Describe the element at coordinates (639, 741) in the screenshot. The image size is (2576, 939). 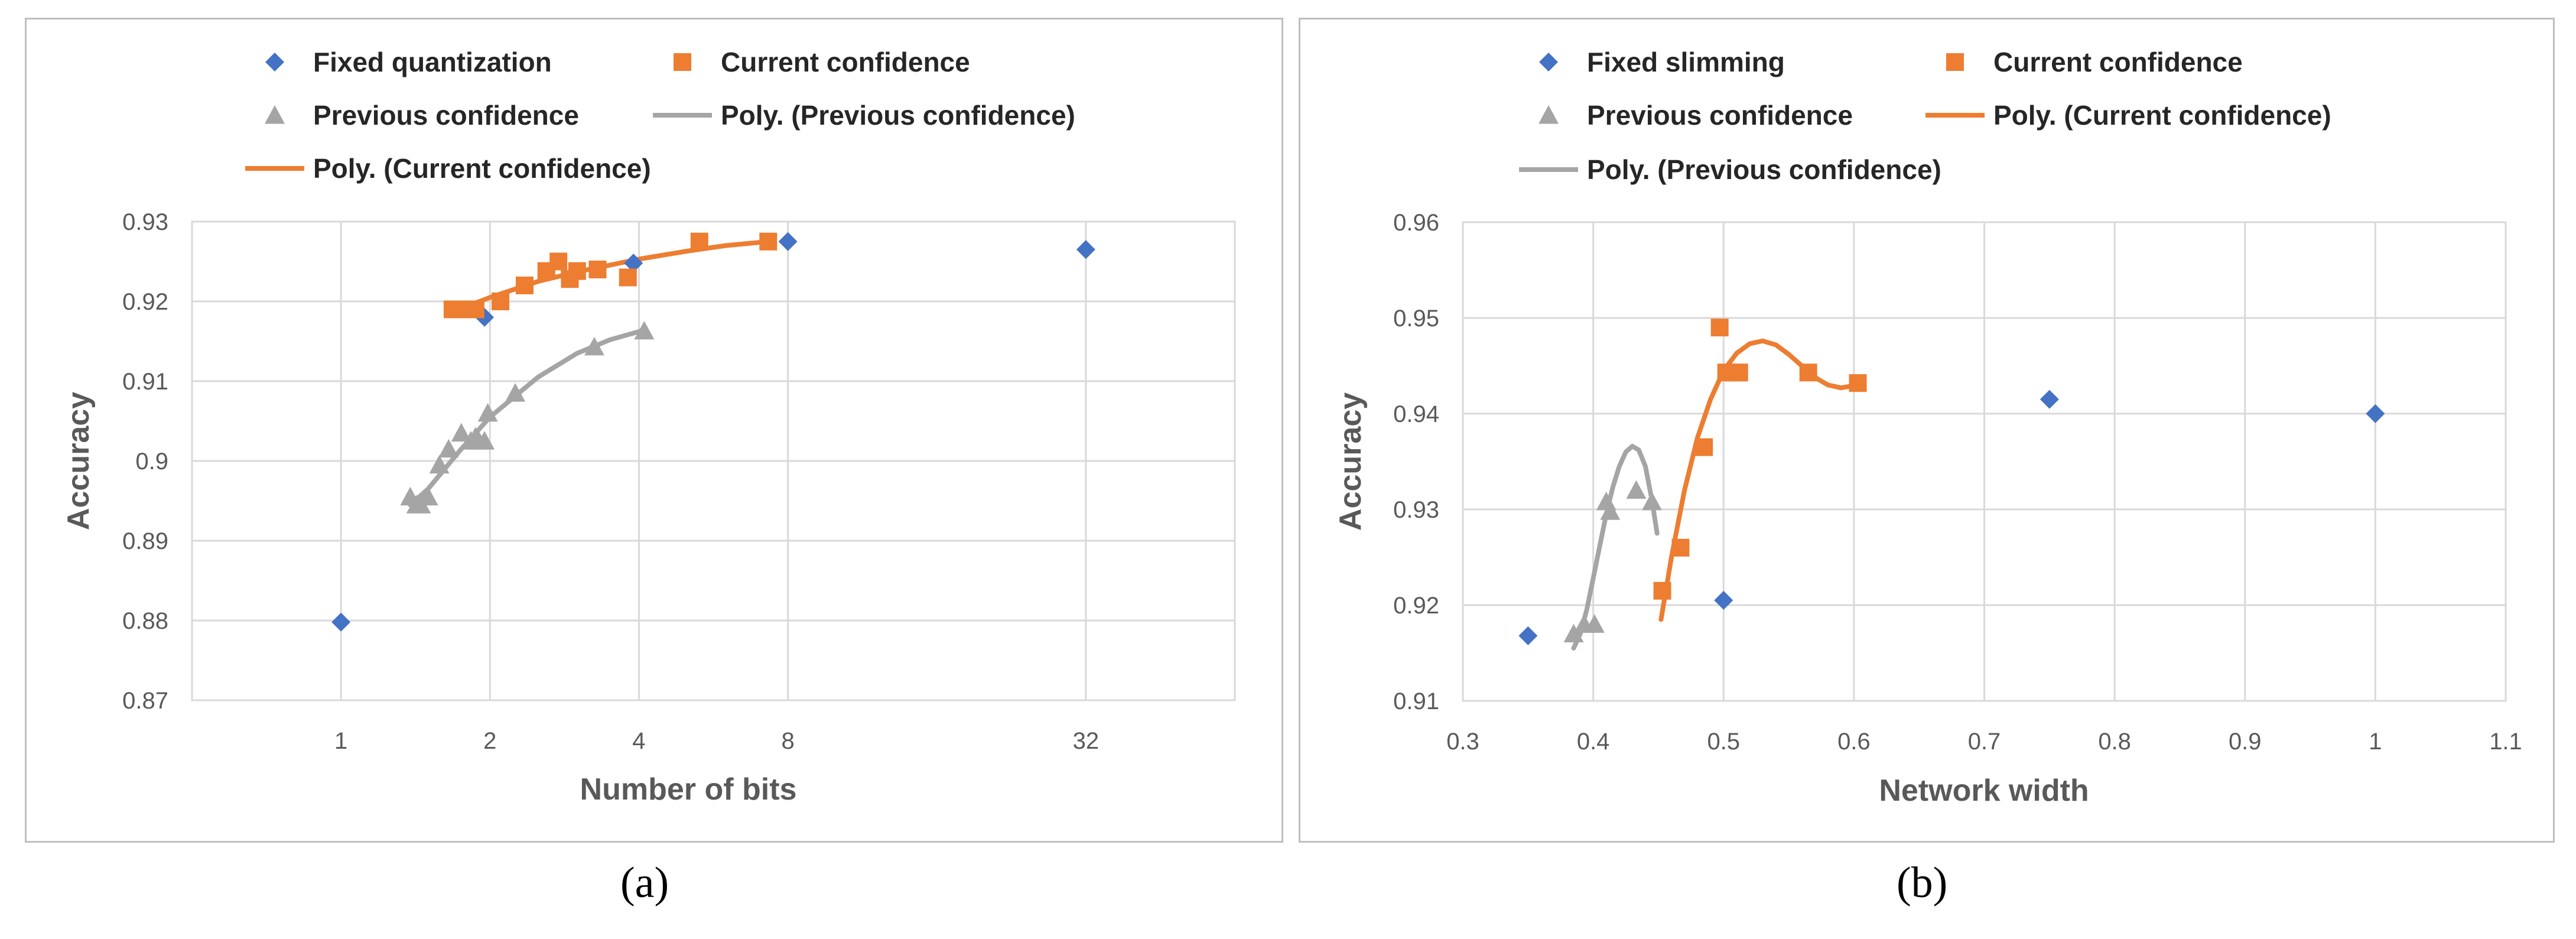
I see `x-tick-label: 4` at that location.